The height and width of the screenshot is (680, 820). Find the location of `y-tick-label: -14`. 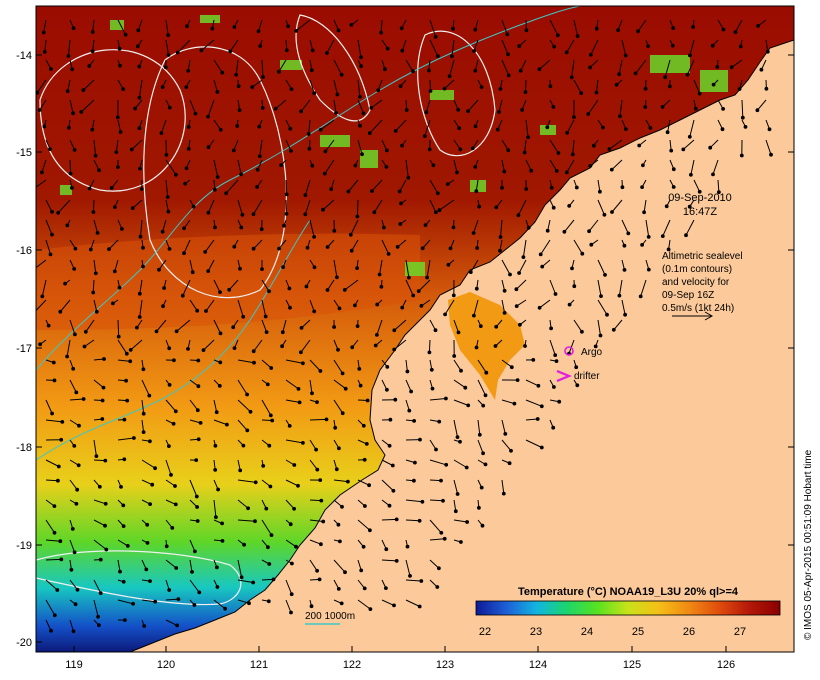

y-tick-label: -14 is located at coordinates (24, 56).